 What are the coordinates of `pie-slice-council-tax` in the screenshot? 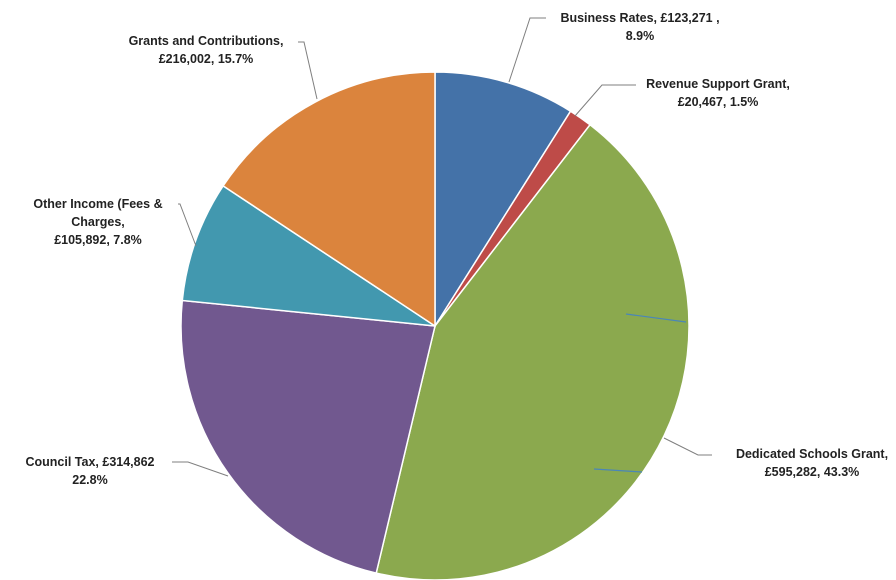 It's located at (308, 437).